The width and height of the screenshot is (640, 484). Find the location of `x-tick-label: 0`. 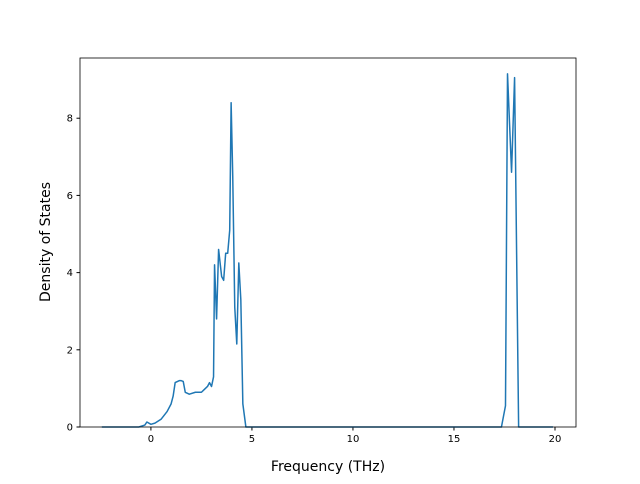

x-tick-label: 0 is located at coordinates (151, 439).